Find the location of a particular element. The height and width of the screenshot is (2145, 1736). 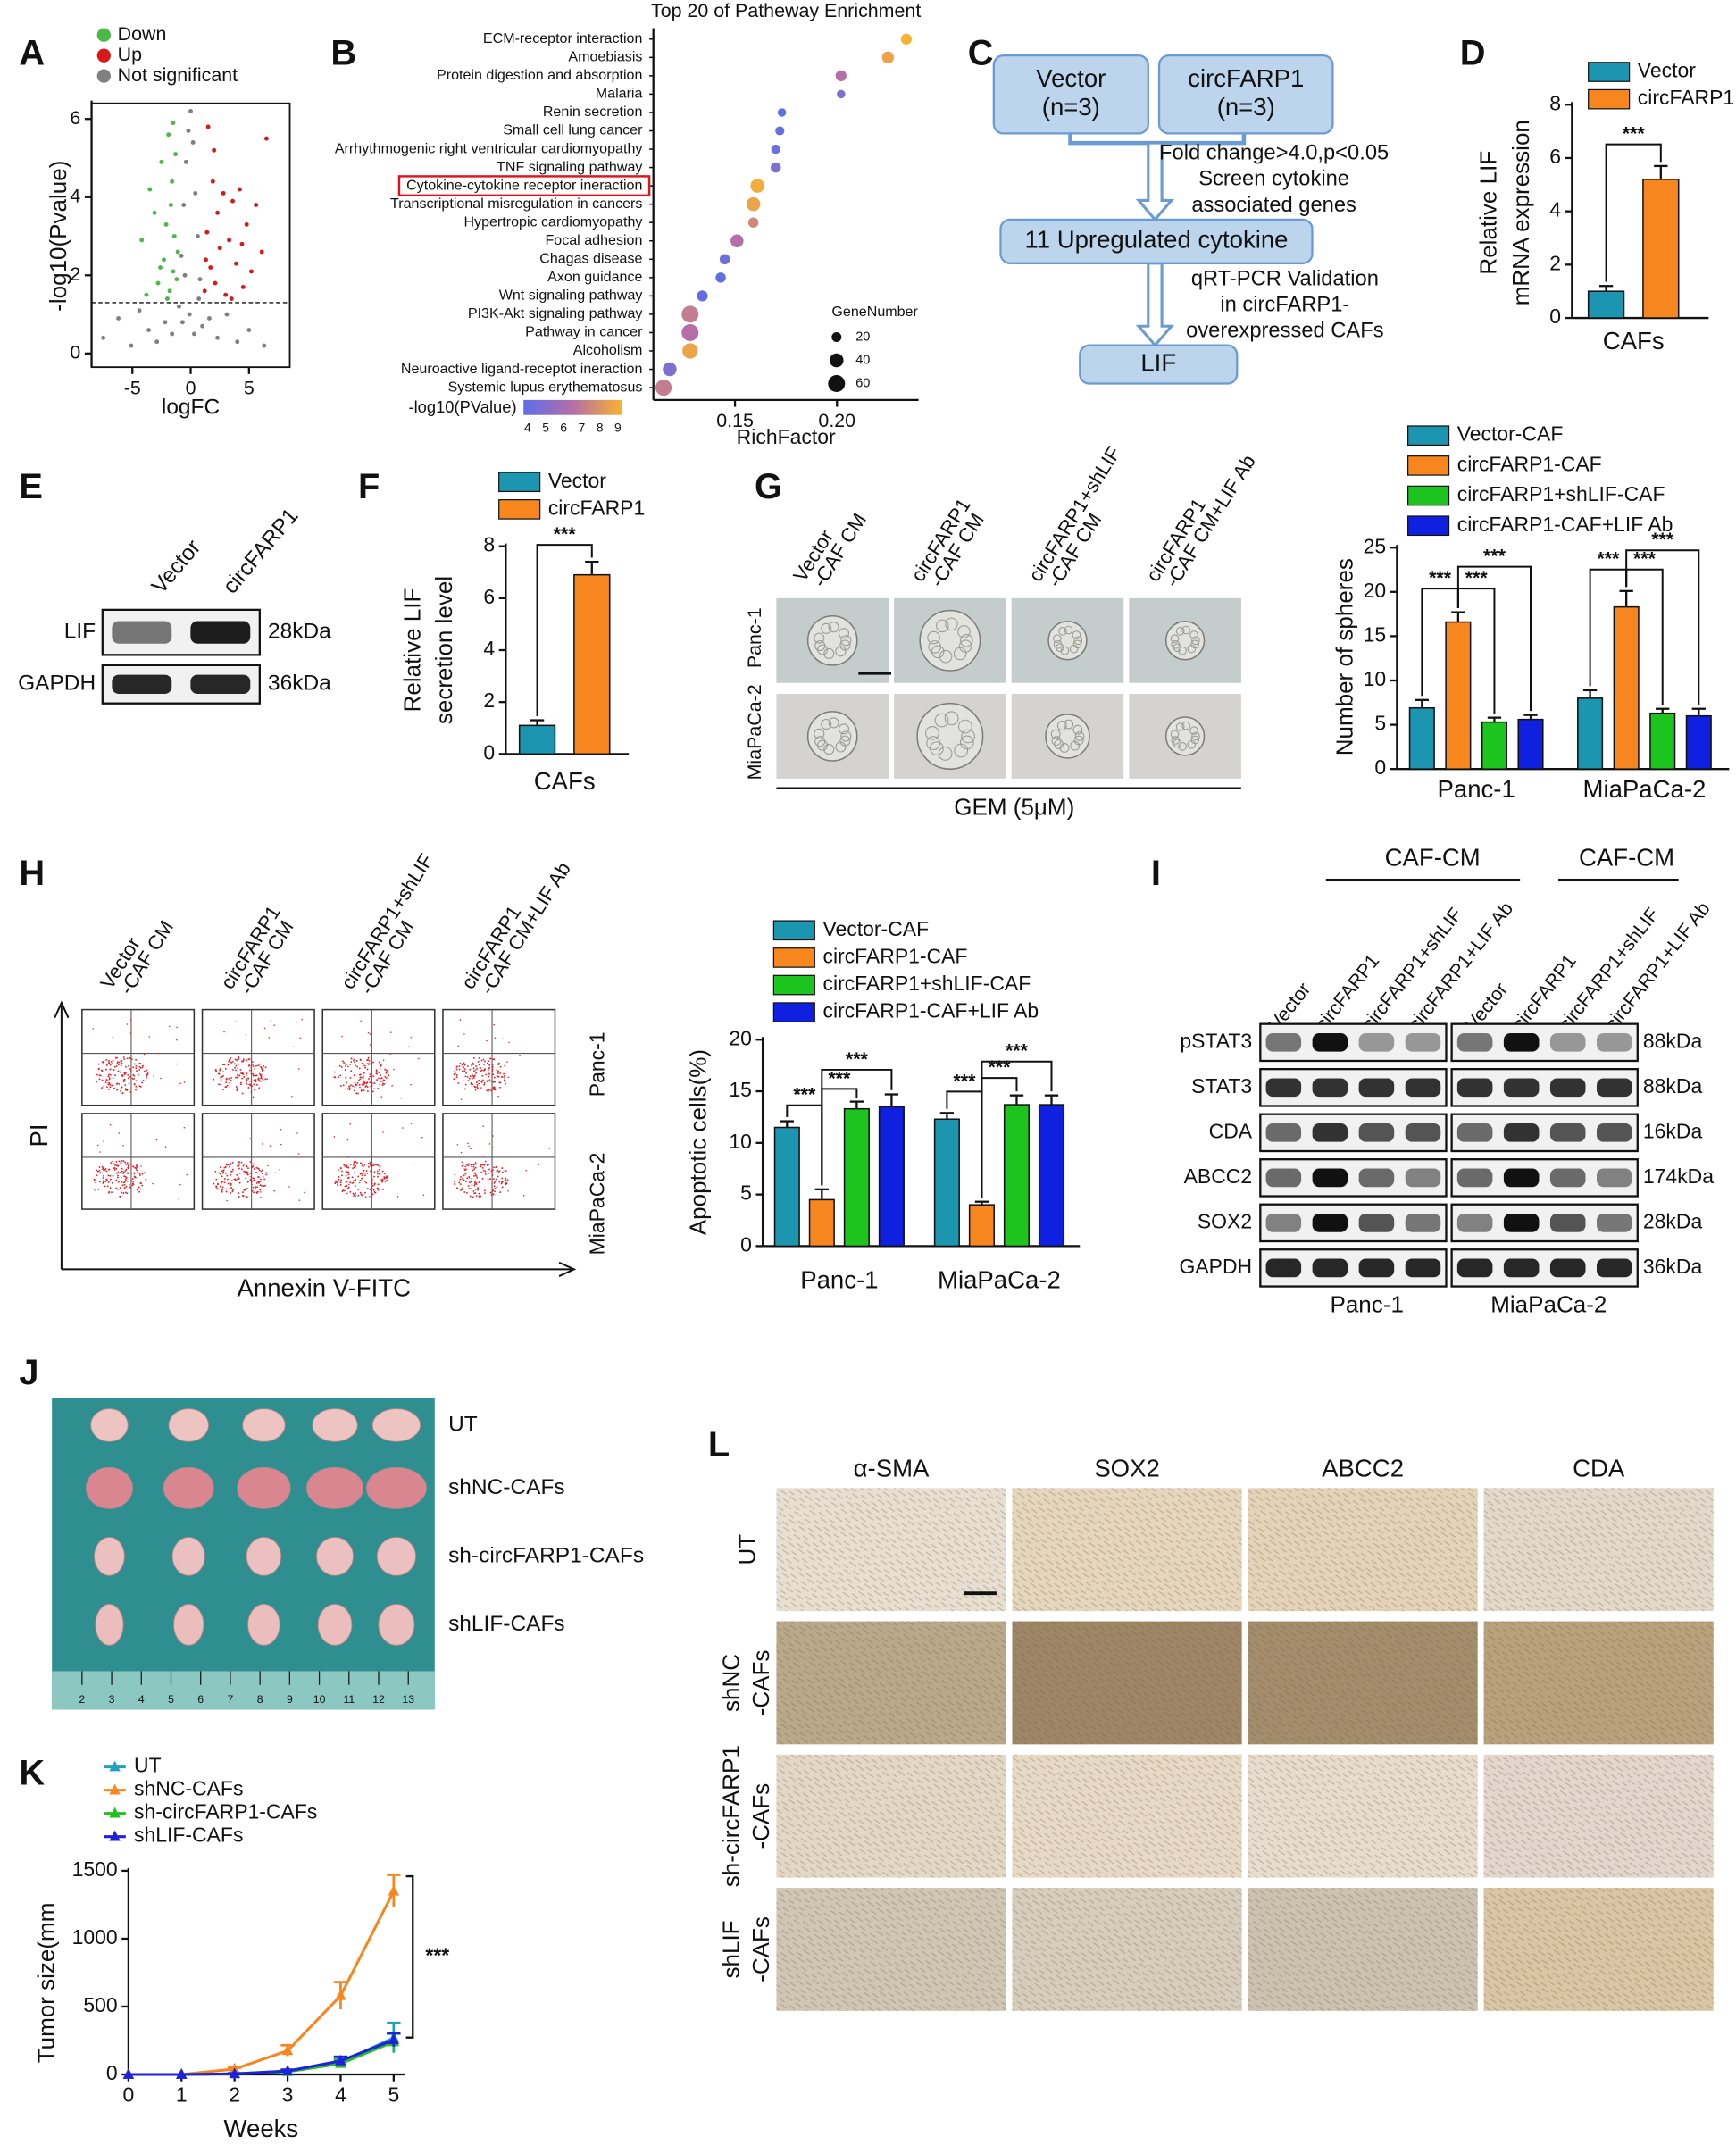

legend-label: circFARP1-CAF is located at coordinates (1529, 463).